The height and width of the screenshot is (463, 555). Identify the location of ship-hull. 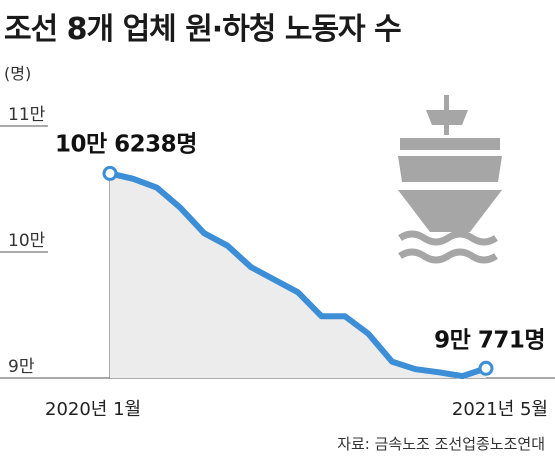
(450, 211).